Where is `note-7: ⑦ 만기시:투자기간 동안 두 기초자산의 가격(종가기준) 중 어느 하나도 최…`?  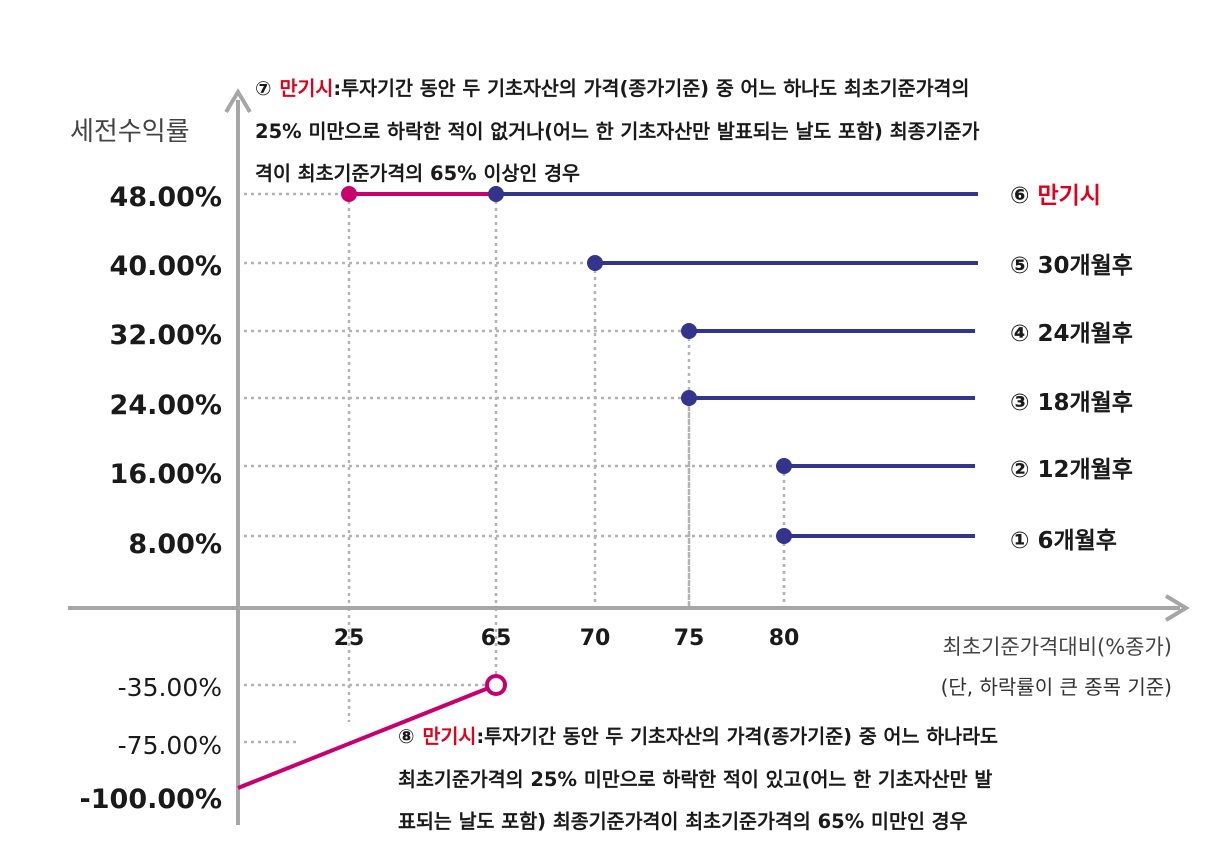 note-7: ⑦ 만기시:투자기간 동안 두 기초자산의 가격(종가기준) 중 어느 하나도 최… is located at coordinates (617, 131).